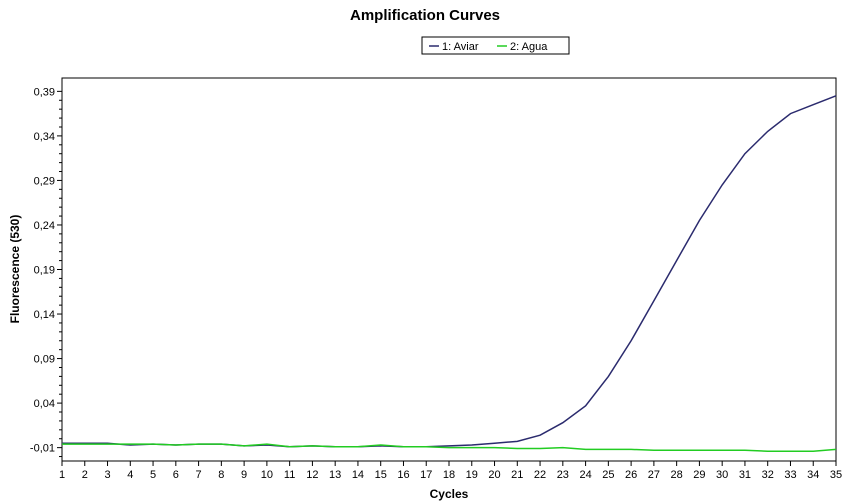 The image size is (850, 503). Describe the element at coordinates (335, 475) in the screenshot. I see `x-tick-label: 13` at that location.